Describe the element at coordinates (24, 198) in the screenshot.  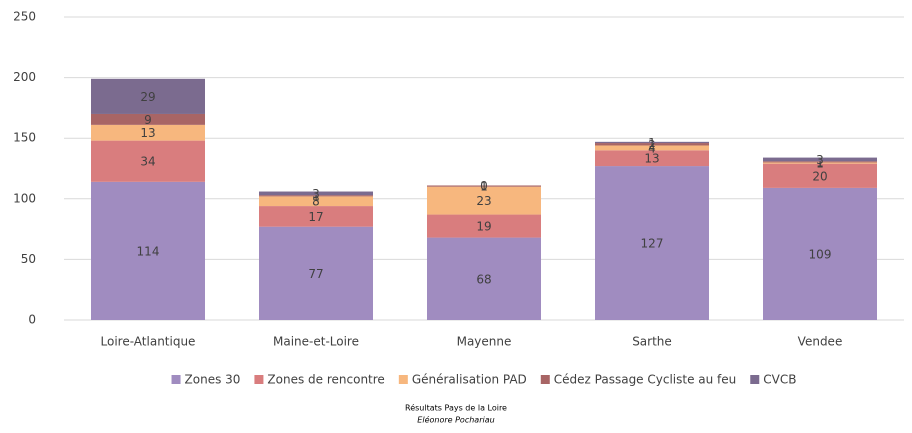
I see `y-tick-label: 100` at that location.